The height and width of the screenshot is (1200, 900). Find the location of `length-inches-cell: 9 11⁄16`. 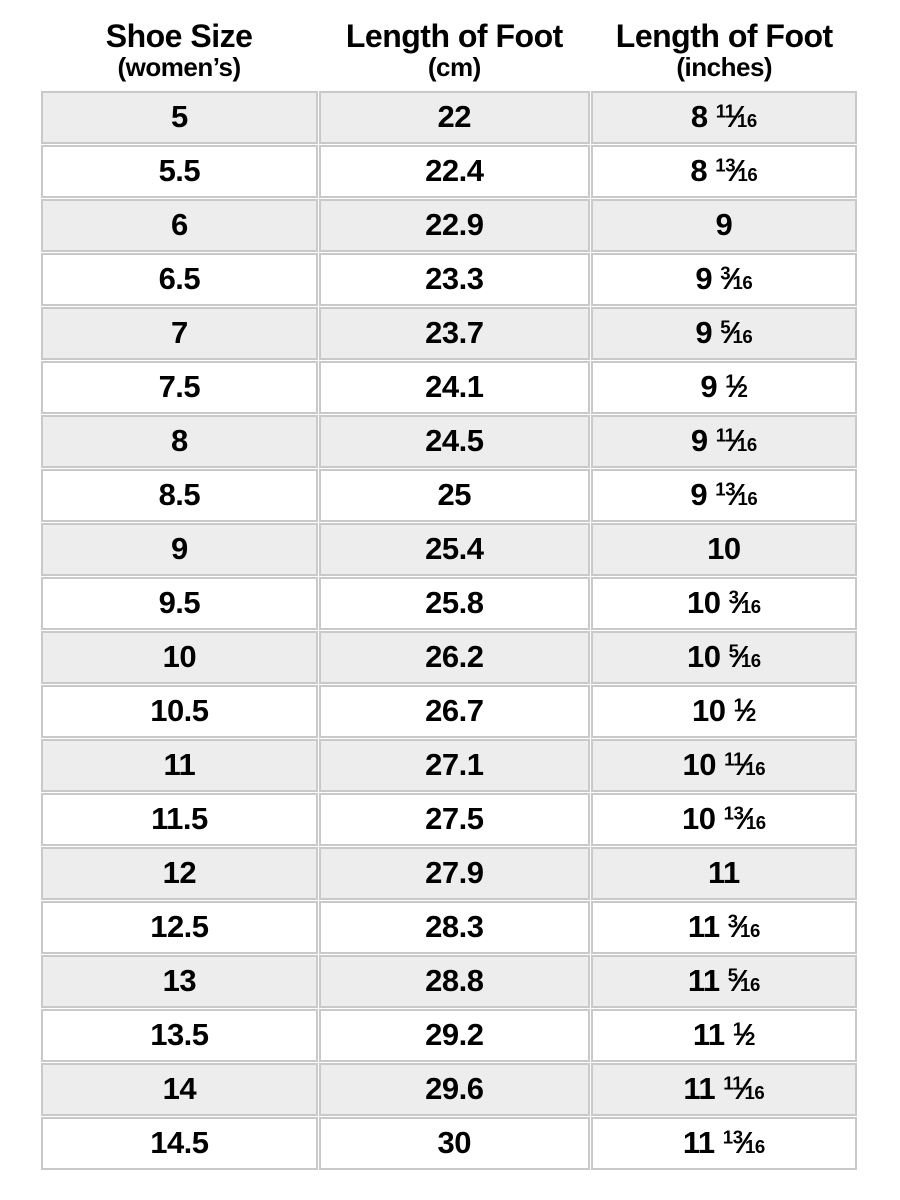

length-inches-cell: 9 11⁄16 is located at coordinates (723, 441).